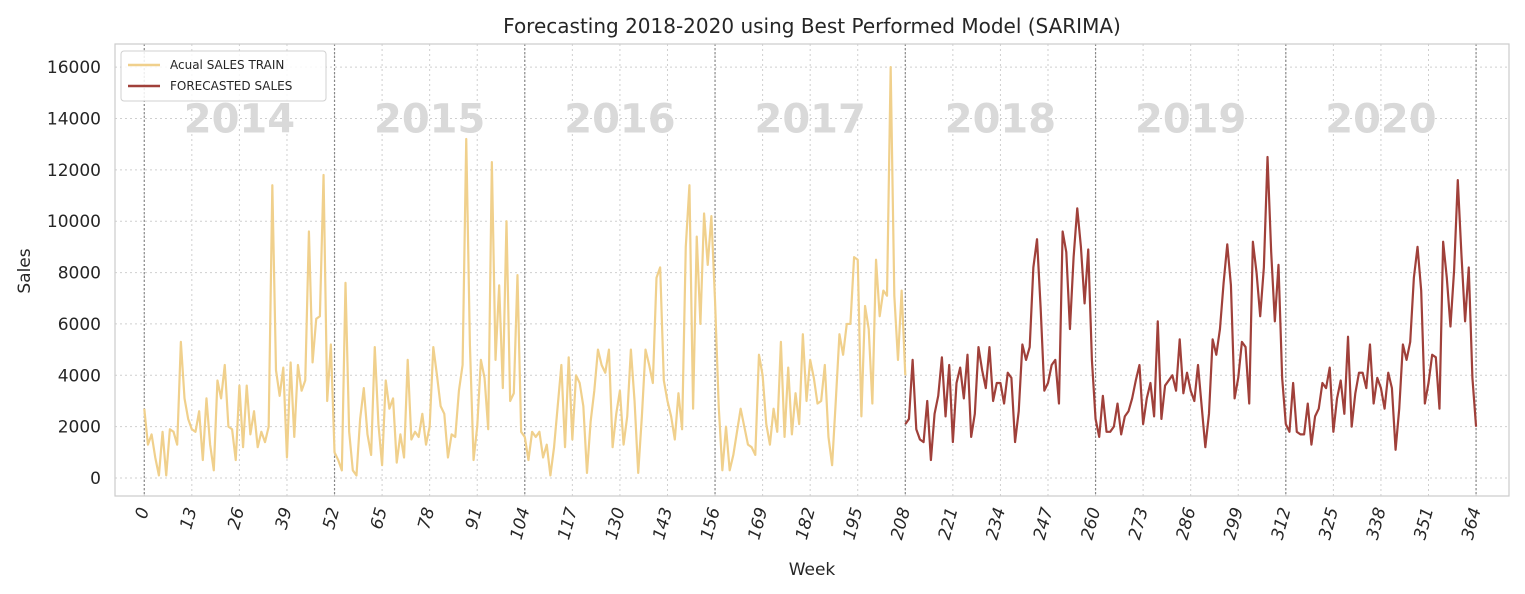 Image resolution: width=1525 pixels, height=594 pixels. Describe the element at coordinates (25, 270) in the screenshot. I see `y-axis-label: Sales` at that location.